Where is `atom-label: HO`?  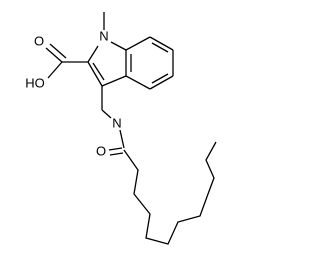
atom-label: HO is located at coordinates (35, 82).